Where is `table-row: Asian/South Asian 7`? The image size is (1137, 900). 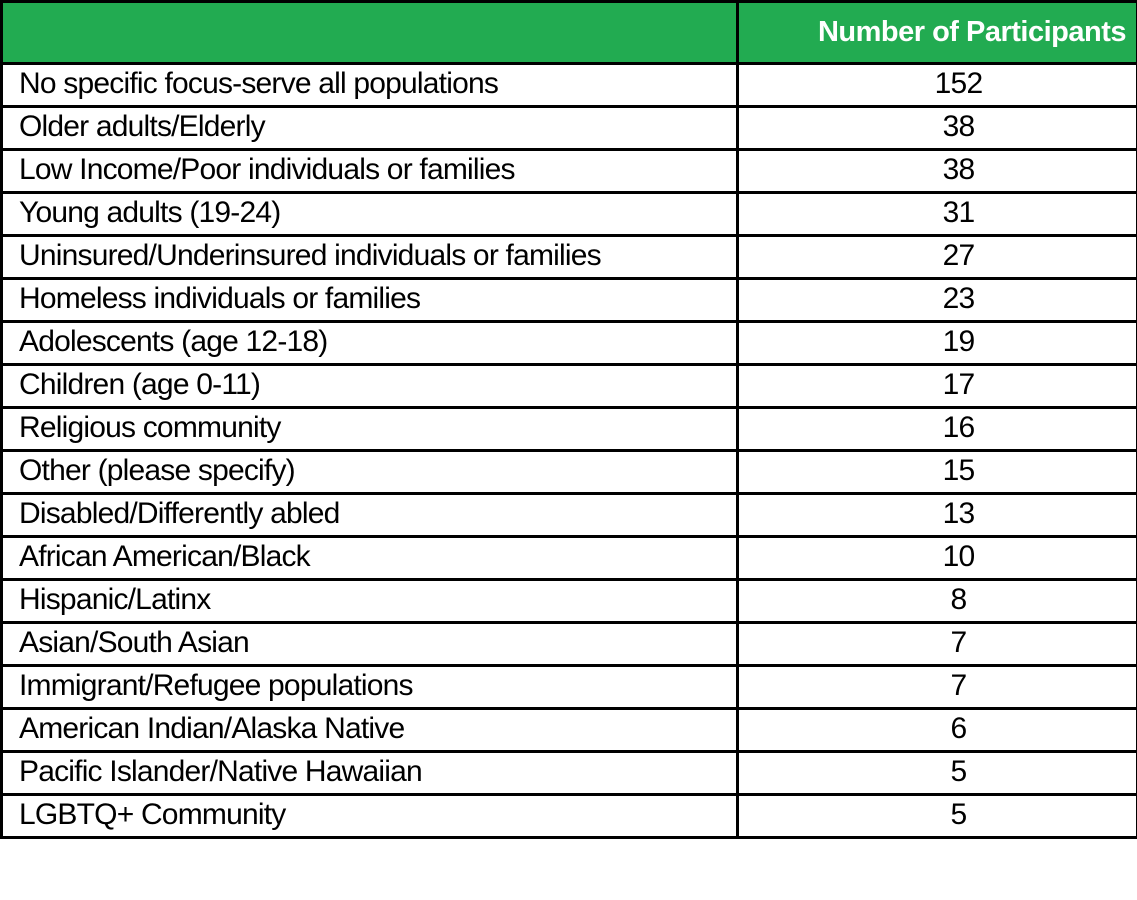
table-row: Asian/South Asian 7 is located at coordinates (568, 644).